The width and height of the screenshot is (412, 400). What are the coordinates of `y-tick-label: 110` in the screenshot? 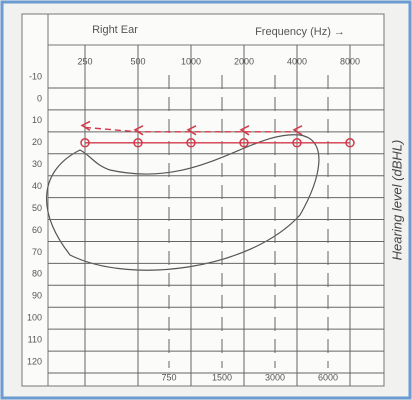 It's located at (35, 339).